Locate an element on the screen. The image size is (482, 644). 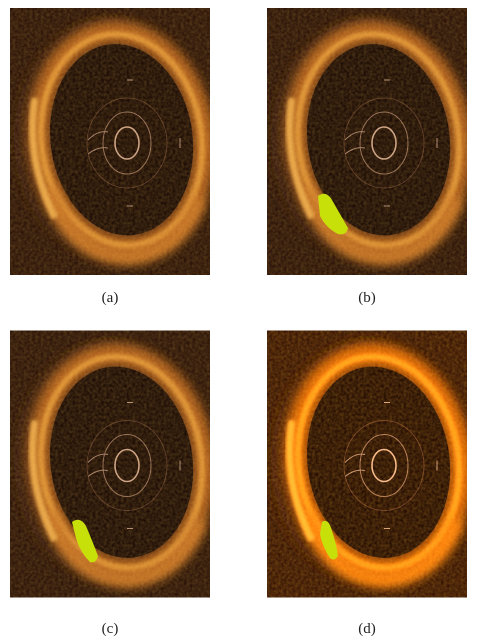
panel-label: (c) is located at coordinates (110, 629).